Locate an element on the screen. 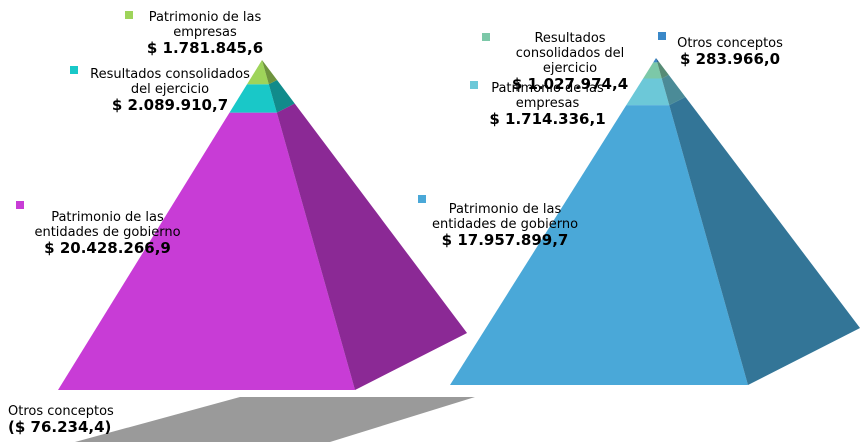 The width and height of the screenshot is (867, 442). value-label: $ 1.781.845,6 is located at coordinates (205, 48).